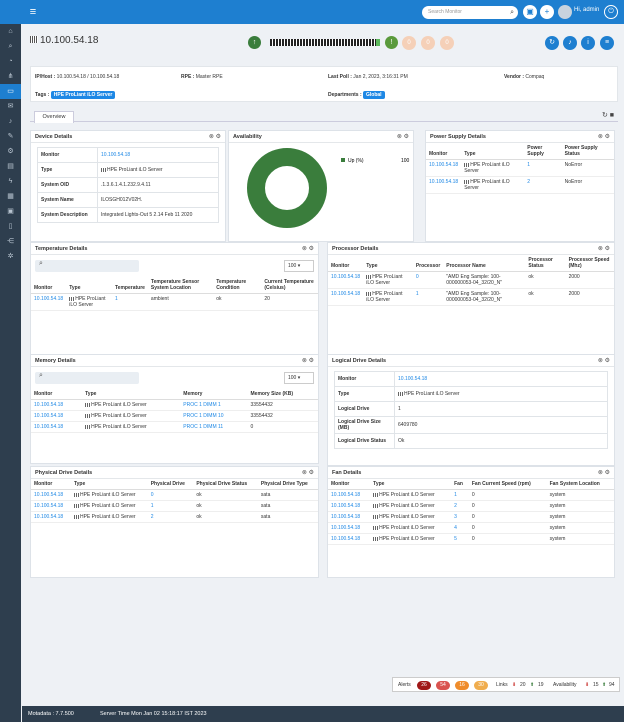  What do you see at coordinates (443, 685) in the screenshot?
I see `alert-major-count: 54` at bounding box center [443, 685].